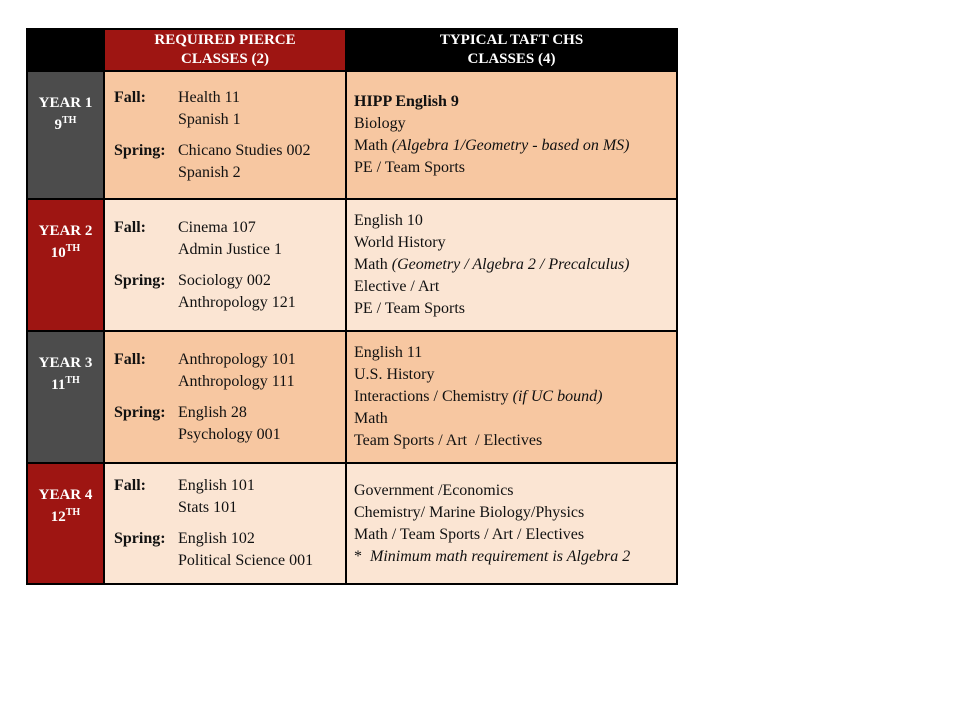  What do you see at coordinates (259, 424) in the screenshot?
I see `spring-courses: English 28 Psychology 001` at bounding box center [259, 424].